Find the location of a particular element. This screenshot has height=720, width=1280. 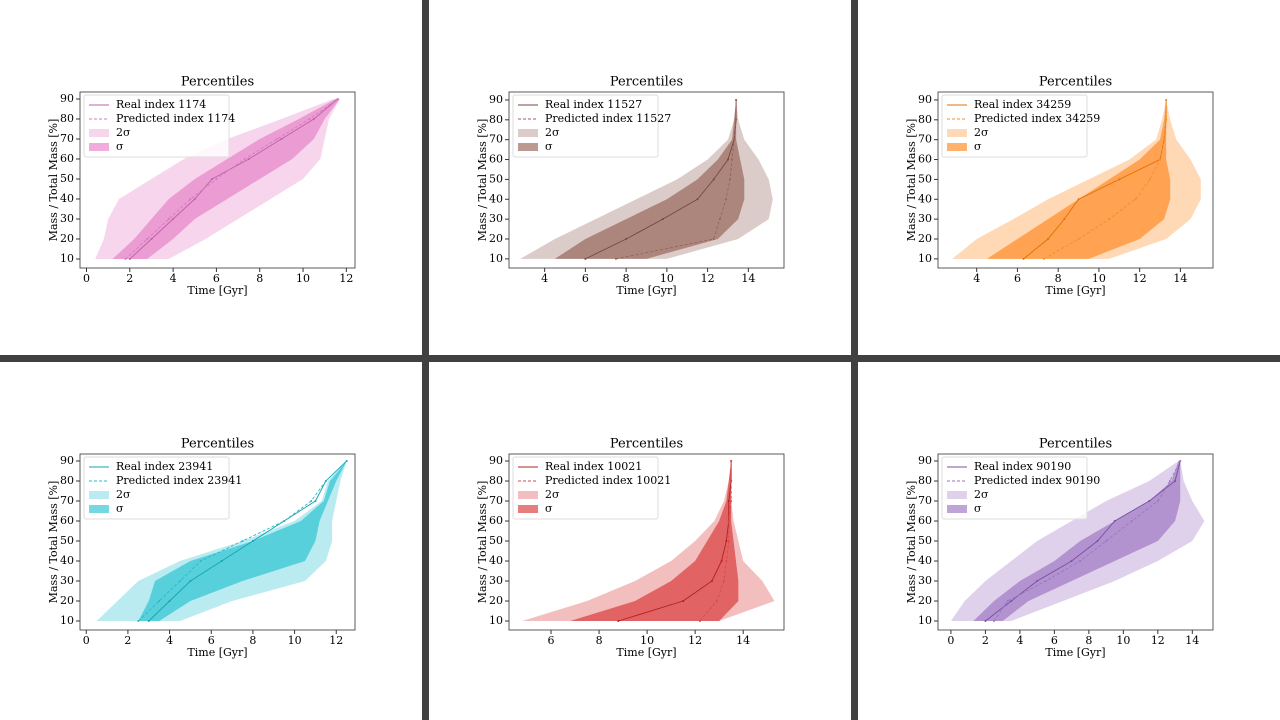

x-tick-label: 0 is located at coordinates (86, 278).